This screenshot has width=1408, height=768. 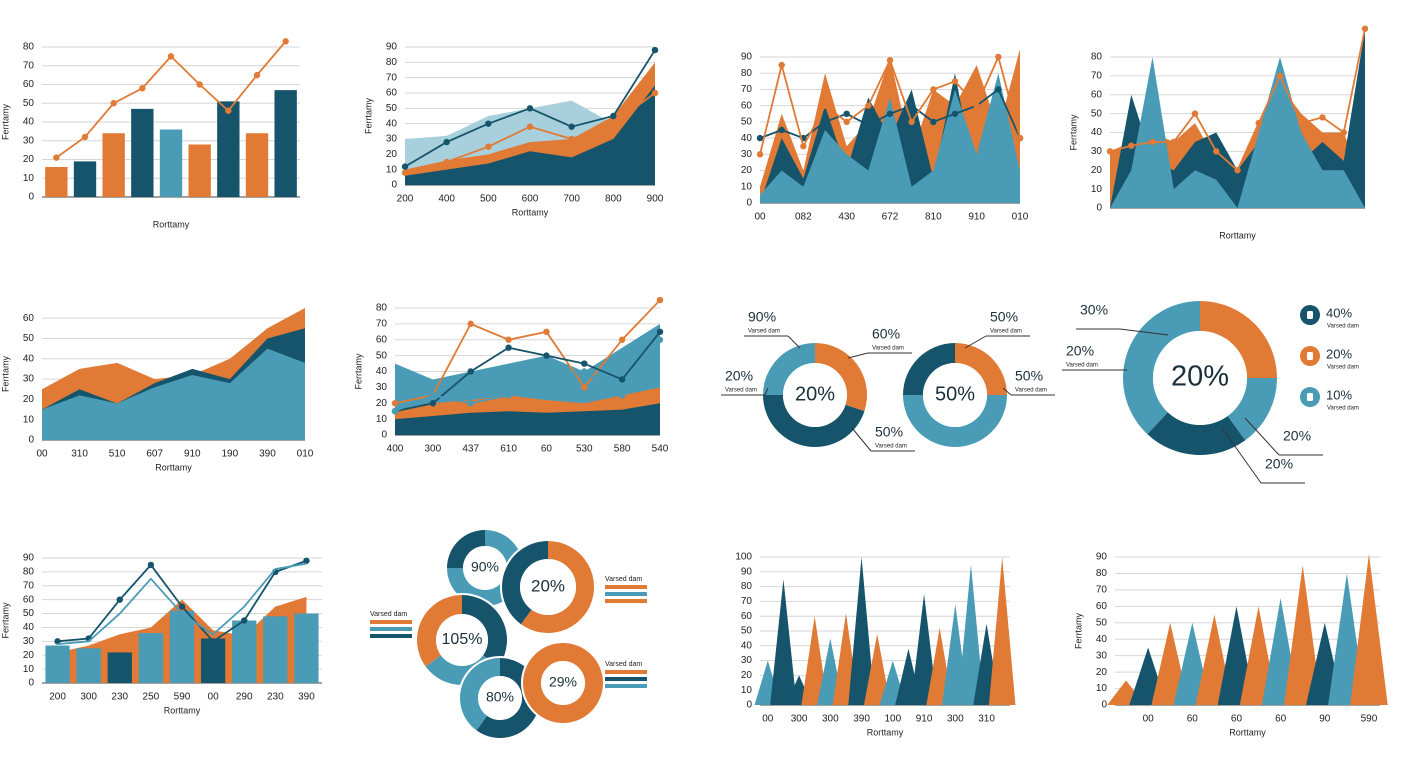 What do you see at coordinates (622, 449) in the screenshot?
I see `x-tick-label: 580` at bounding box center [622, 449].